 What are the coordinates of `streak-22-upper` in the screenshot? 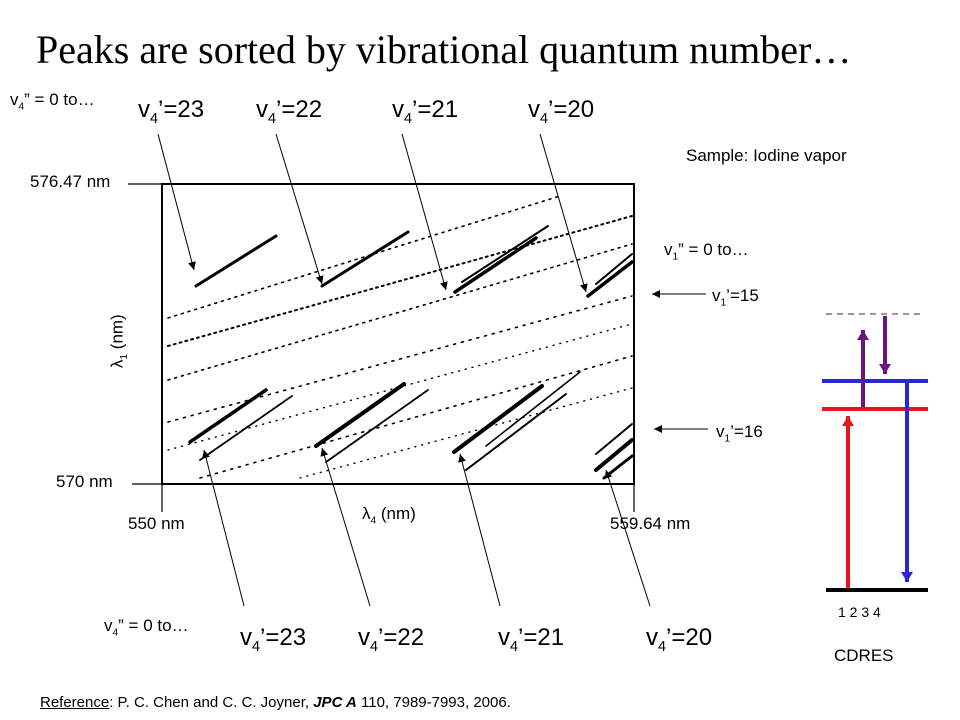 It's located at (365, 259).